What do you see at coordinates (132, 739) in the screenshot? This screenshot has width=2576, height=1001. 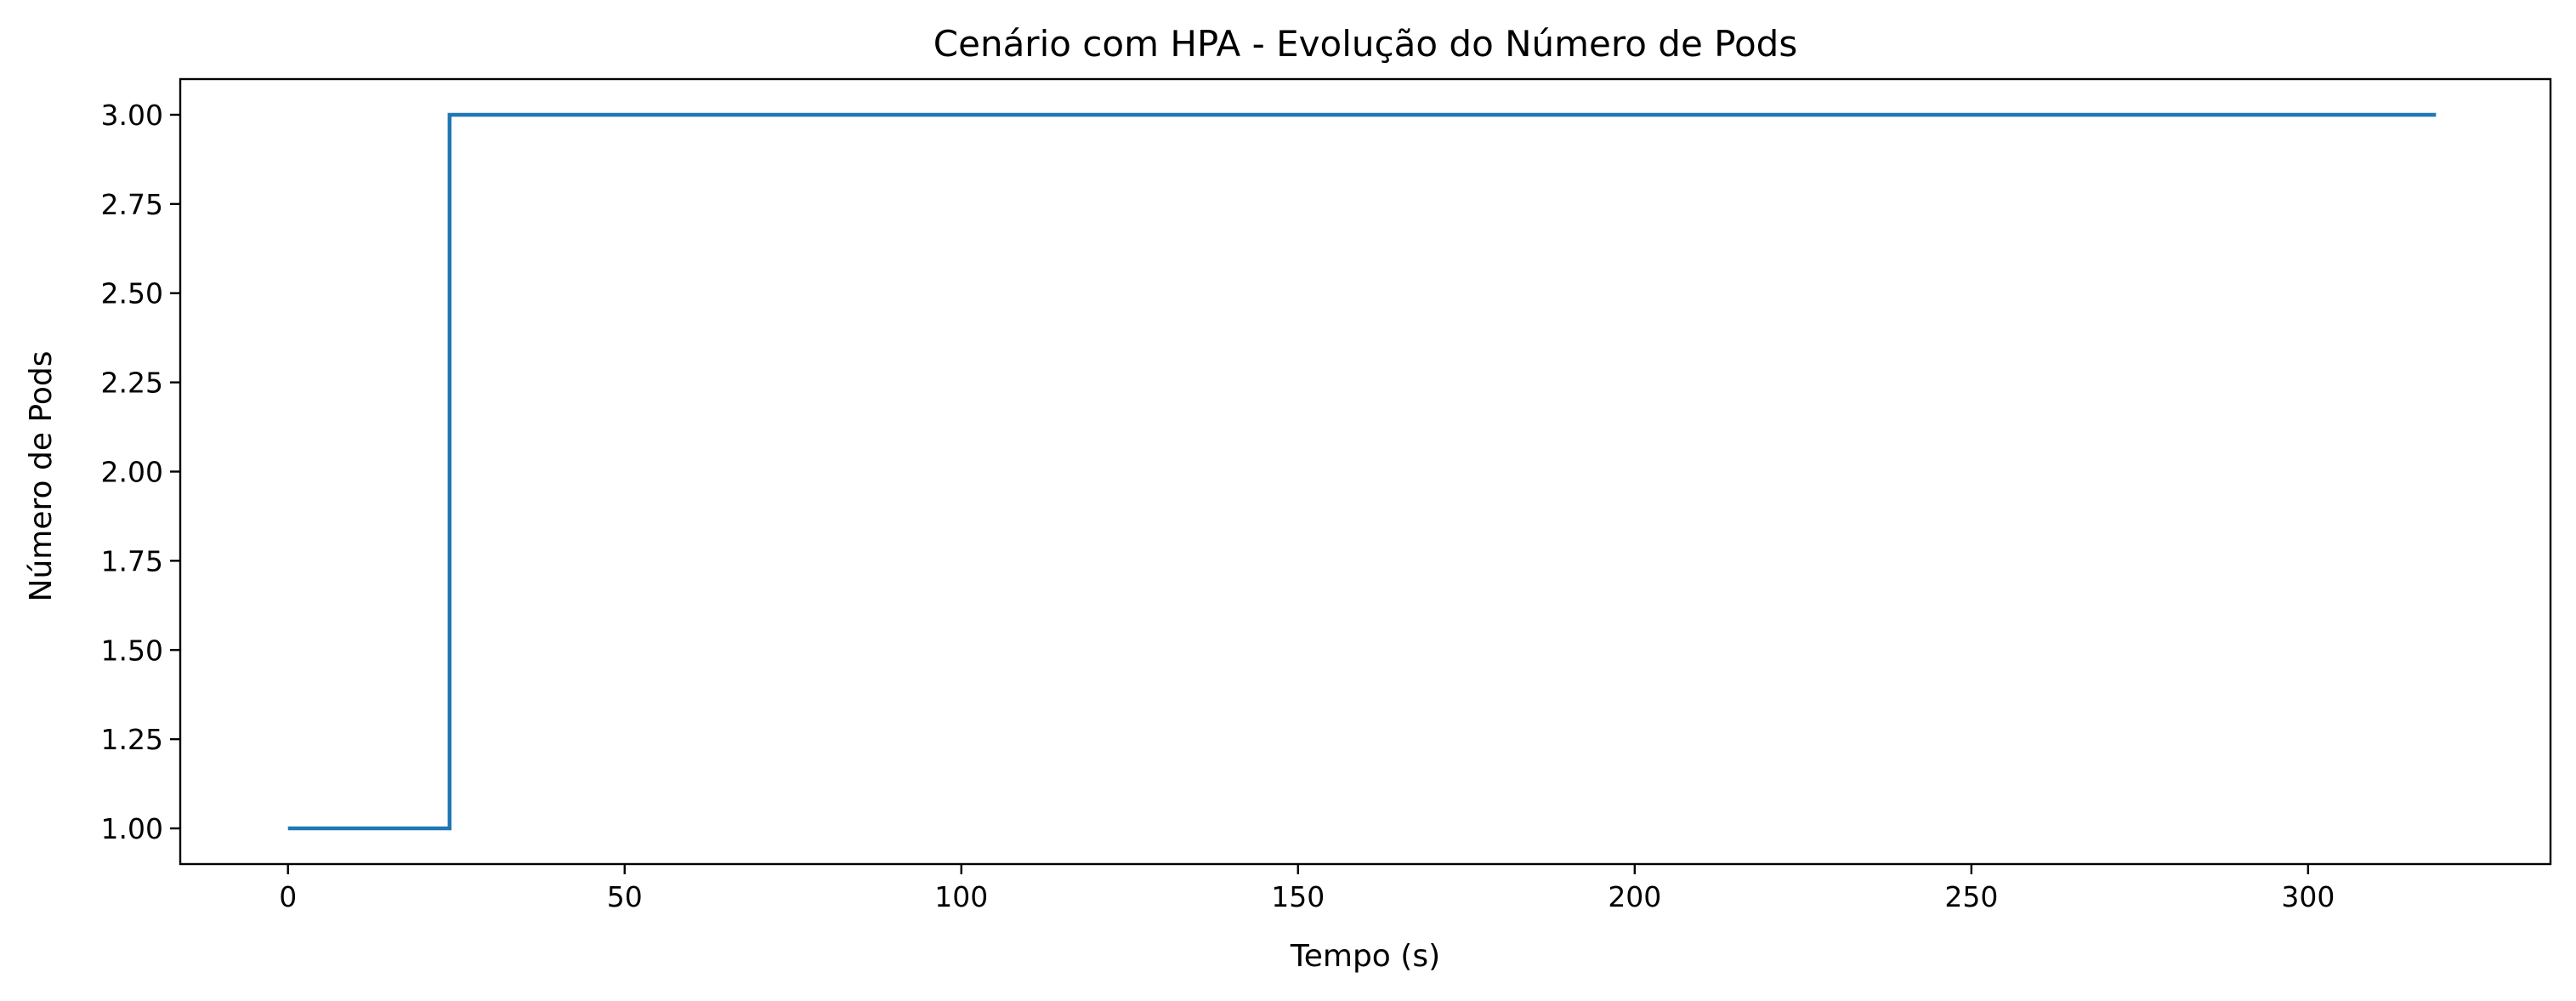 I see `y-tick-label: 1.25` at bounding box center [132, 739].